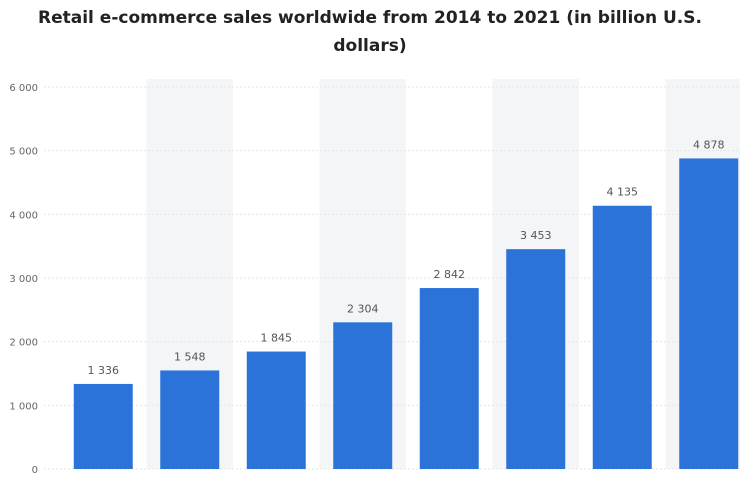  I want to click on bar-2016, so click(276, 410).